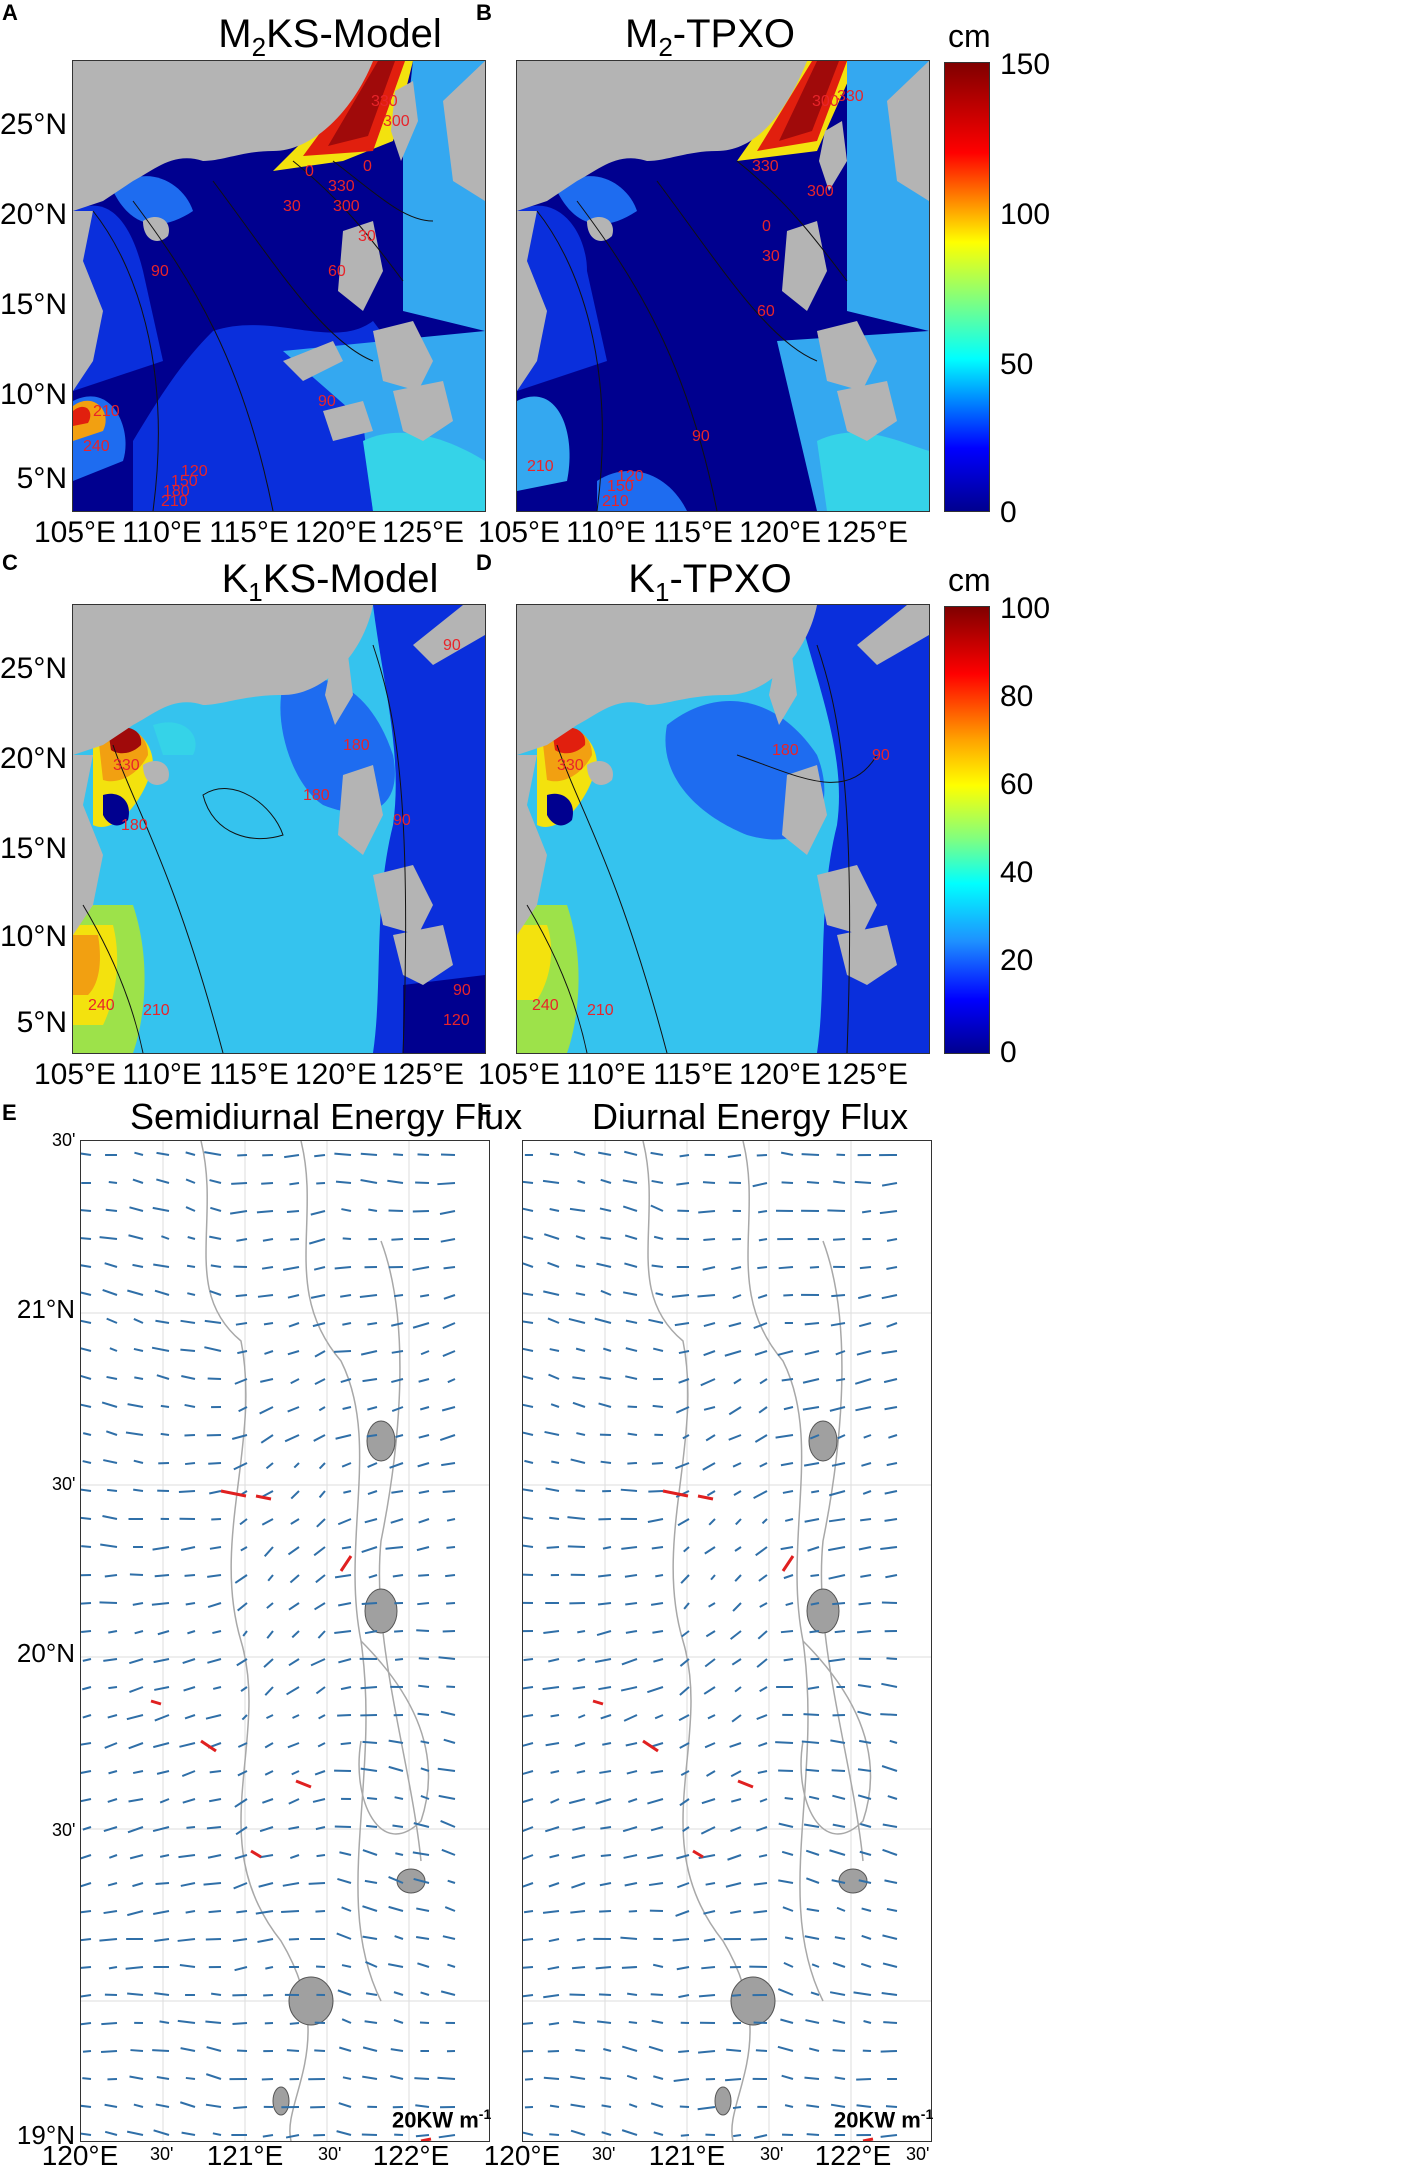 The image size is (1418, 2177). Describe the element at coordinates (367, 166) in the screenshot. I see `contour-label: 0` at that location.